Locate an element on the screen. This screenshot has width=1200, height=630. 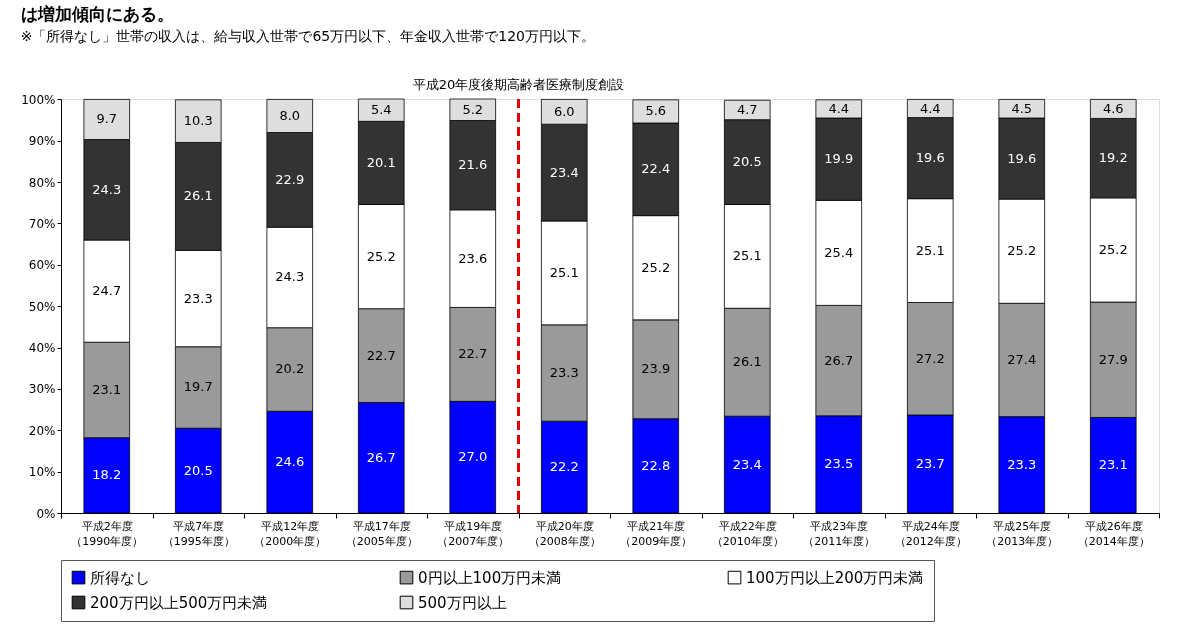
legend-label: 0円以上100万円未満 is located at coordinates (490, 577).